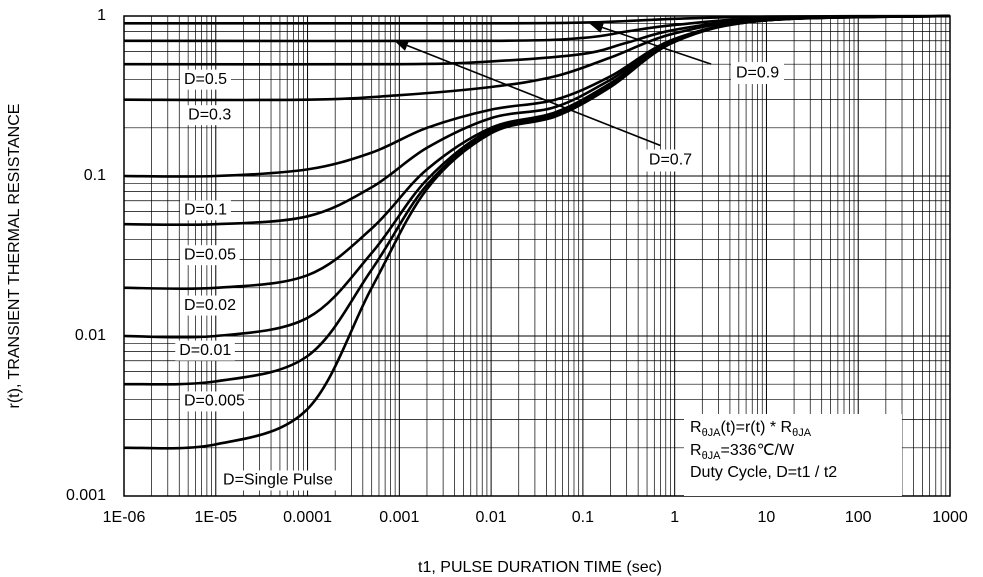 The height and width of the screenshot is (577, 983). I want to click on callout-label: D=0.7, so click(670, 160).